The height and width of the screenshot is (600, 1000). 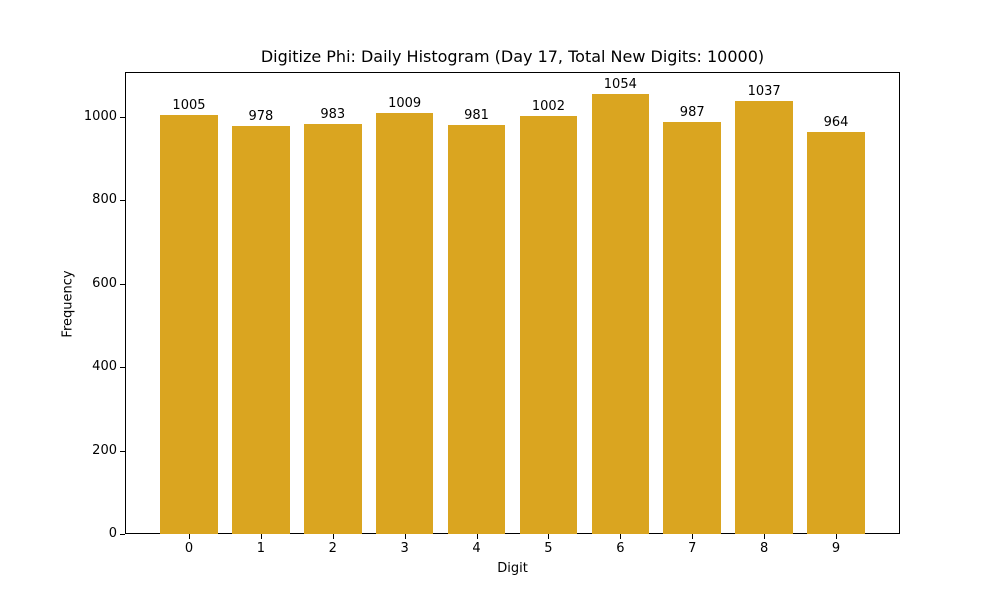 What do you see at coordinates (261, 548) in the screenshot?
I see `x-tick-label: 1` at bounding box center [261, 548].